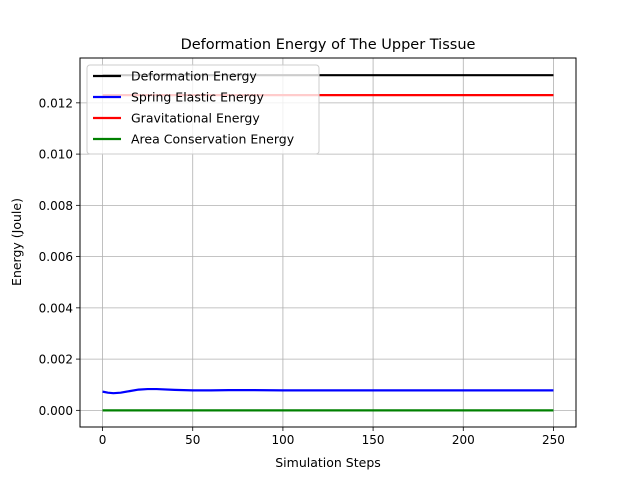 The width and height of the screenshot is (640, 484). What do you see at coordinates (195, 118) in the screenshot?
I see `legend-label: Gravitational Energy` at bounding box center [195, 118].